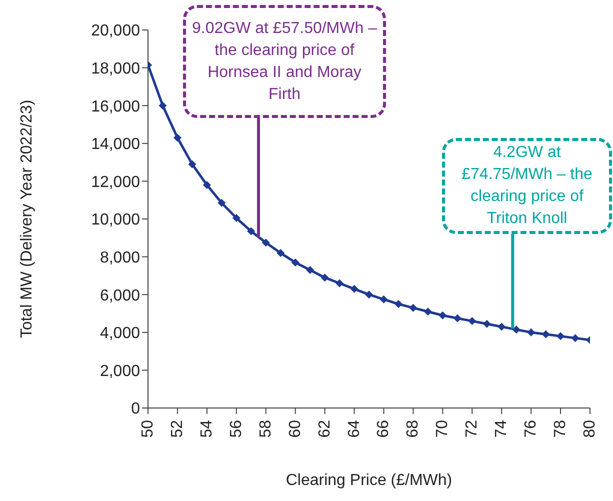 Image resolution: width=613 pixels, height=501 pixels. I want to click on y-axis-title: Total MW (Delivery Year 2022/23), so click(27, 219).